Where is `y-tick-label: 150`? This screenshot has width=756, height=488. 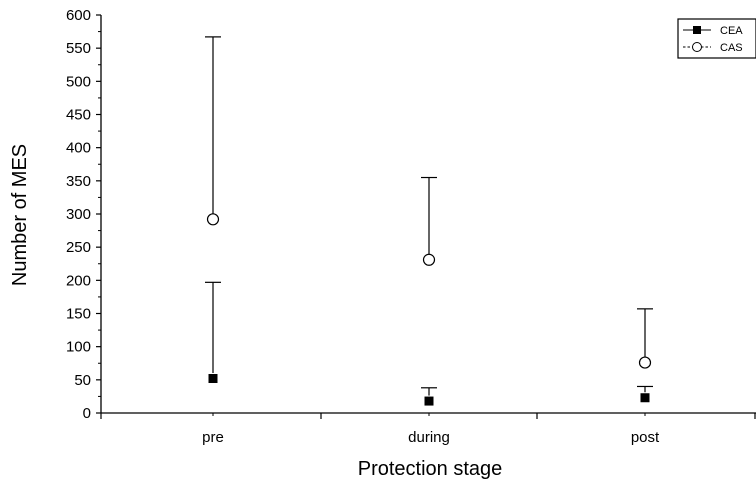
y-tick-label: 150 is located at coordinates (78, 314).